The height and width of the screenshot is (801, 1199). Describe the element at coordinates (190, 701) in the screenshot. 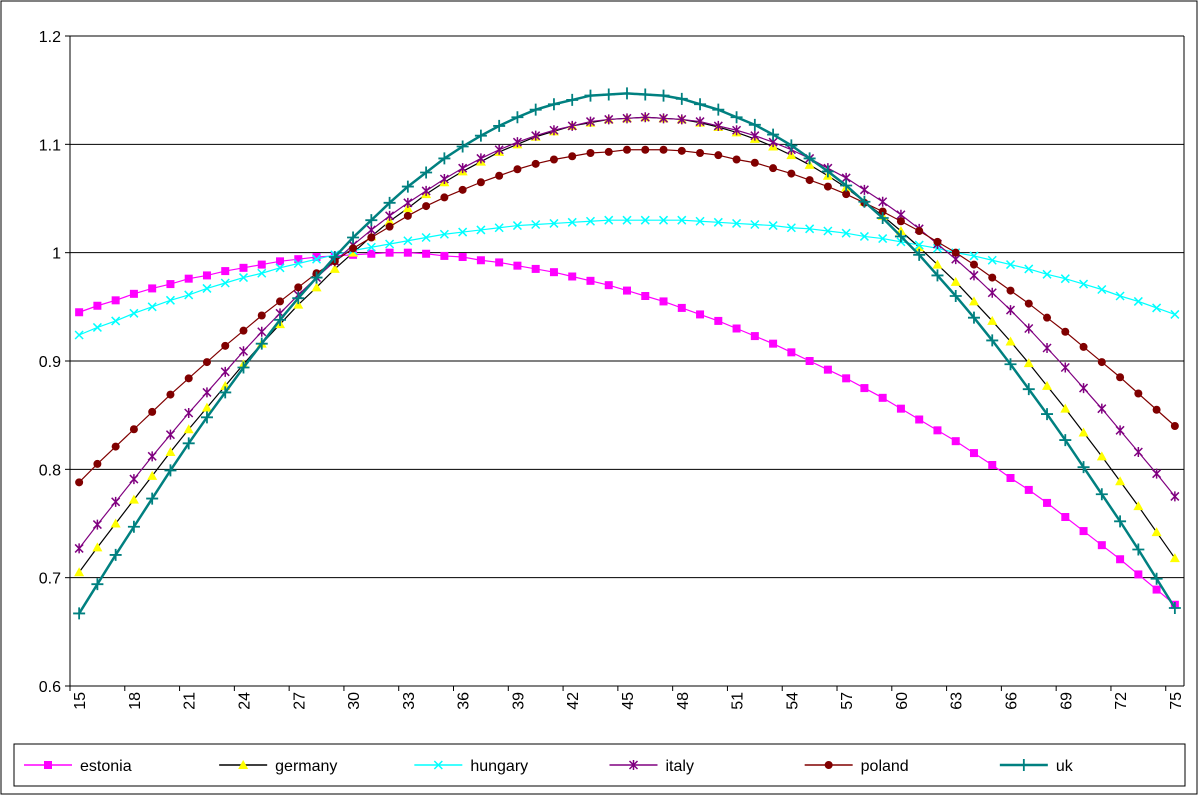

I see `x-tick-label: 21` at that location.